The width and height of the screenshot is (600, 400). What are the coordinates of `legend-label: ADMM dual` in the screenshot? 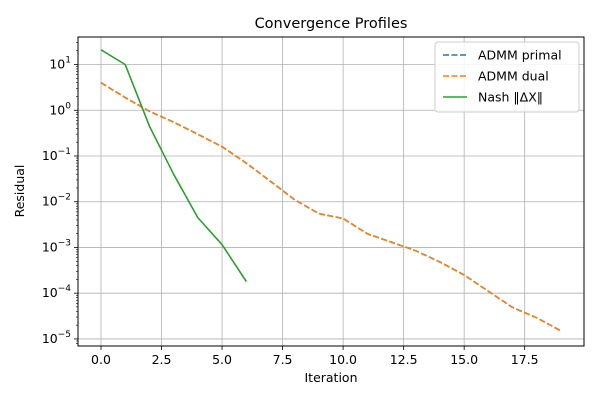 It's located at (513, 76).